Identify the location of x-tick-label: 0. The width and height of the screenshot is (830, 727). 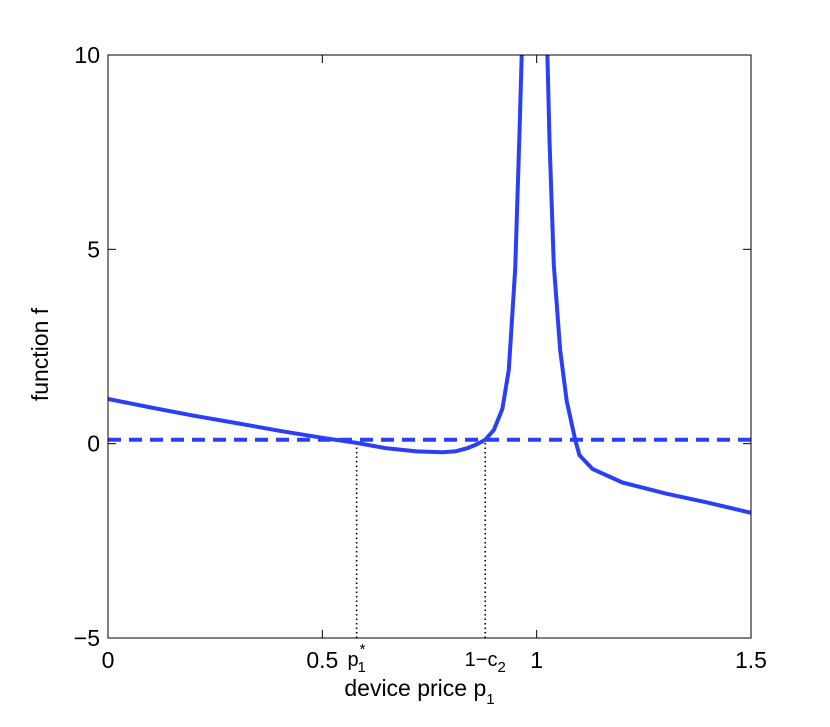
(108, 660).